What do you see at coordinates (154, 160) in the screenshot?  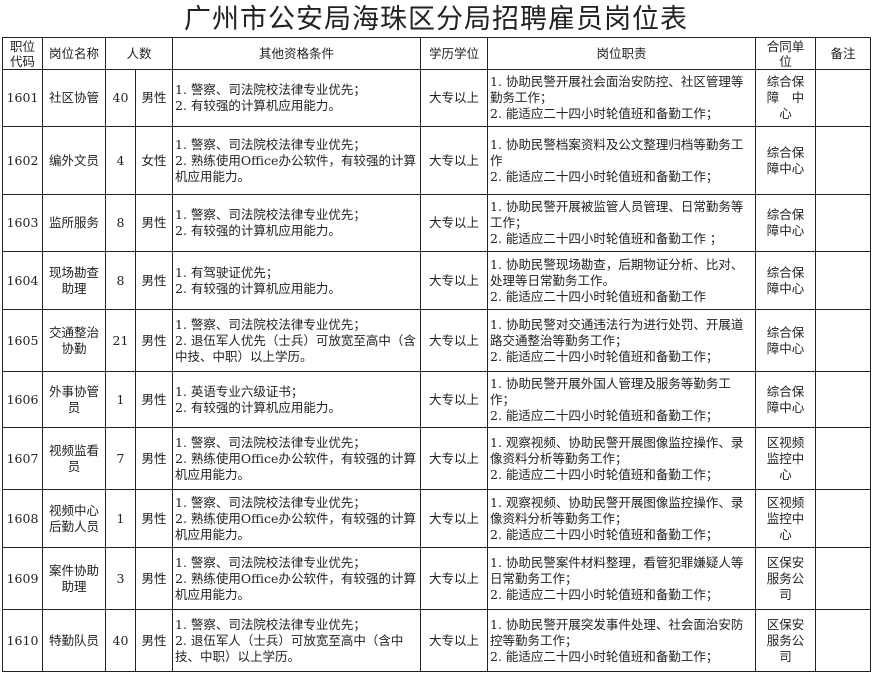 I see `cell-gender: 女性` at bounding box center [154, 160].